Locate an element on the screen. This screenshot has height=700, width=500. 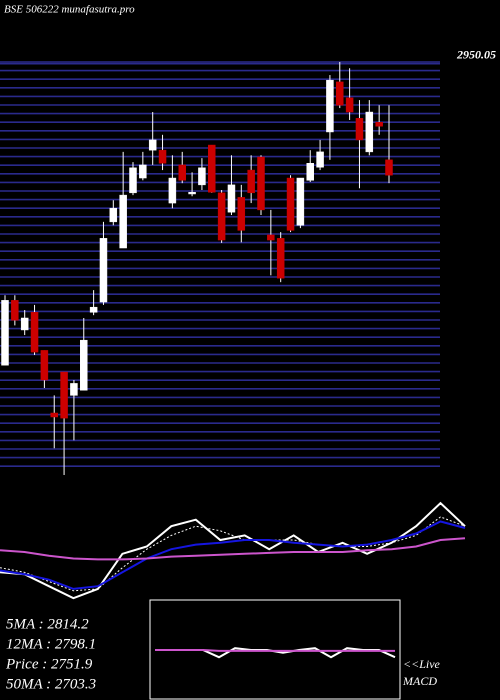
macd-frame is located at coordinates (275, 649).